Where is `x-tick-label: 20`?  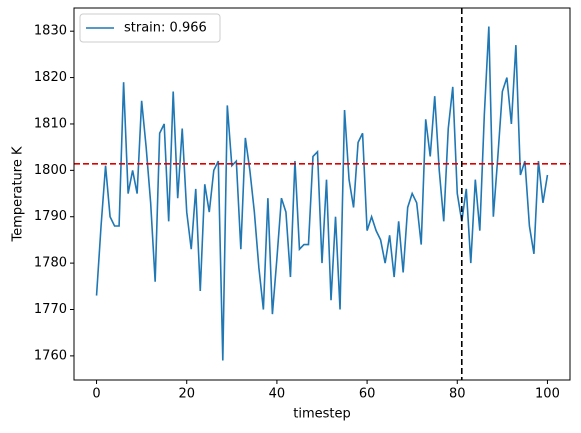 x-tick-label: 20 is located at coordinates (186, 394).